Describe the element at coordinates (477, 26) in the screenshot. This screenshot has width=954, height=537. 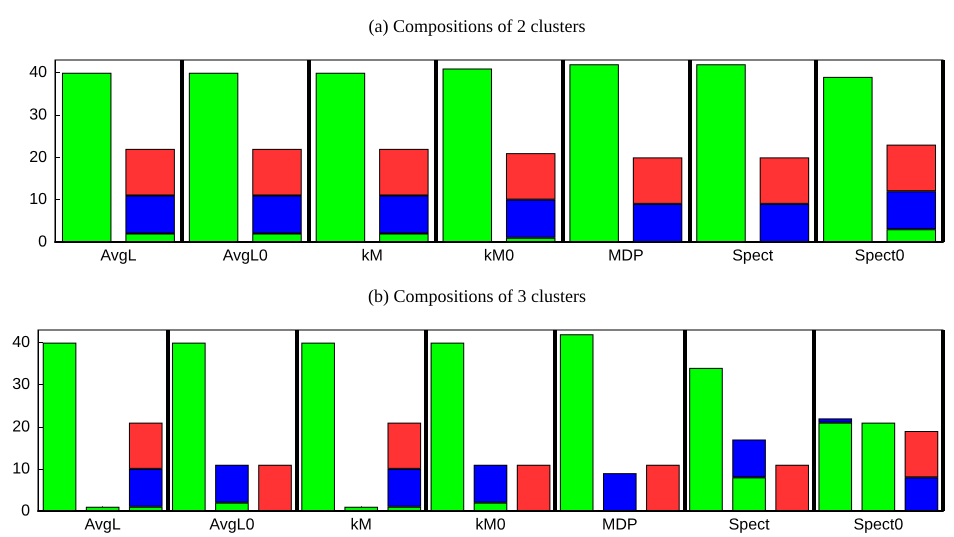
I see `chart-title: (a) Compositions of 2 clusters` at that location.